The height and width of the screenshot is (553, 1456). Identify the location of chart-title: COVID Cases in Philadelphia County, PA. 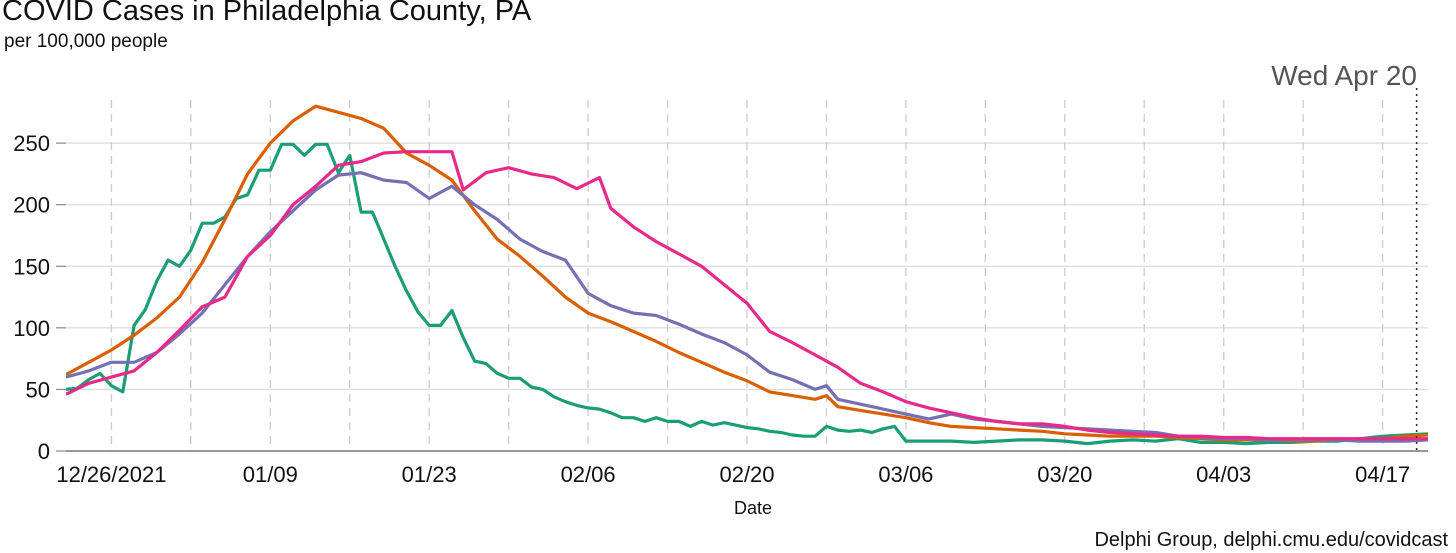
(267, 13).